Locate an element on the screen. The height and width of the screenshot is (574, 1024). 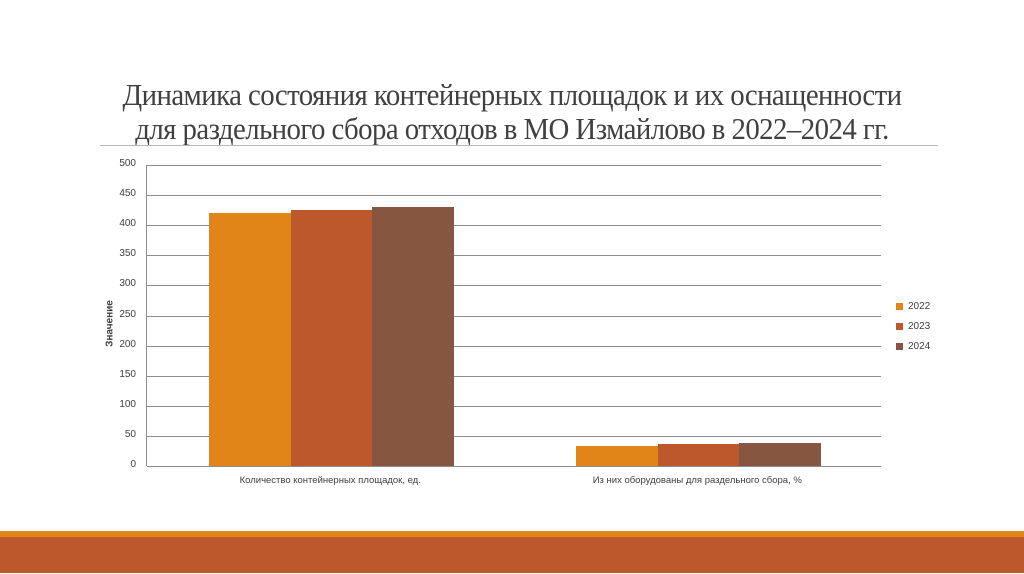
legend-item: 2022 is located at coordinates (913, 306).